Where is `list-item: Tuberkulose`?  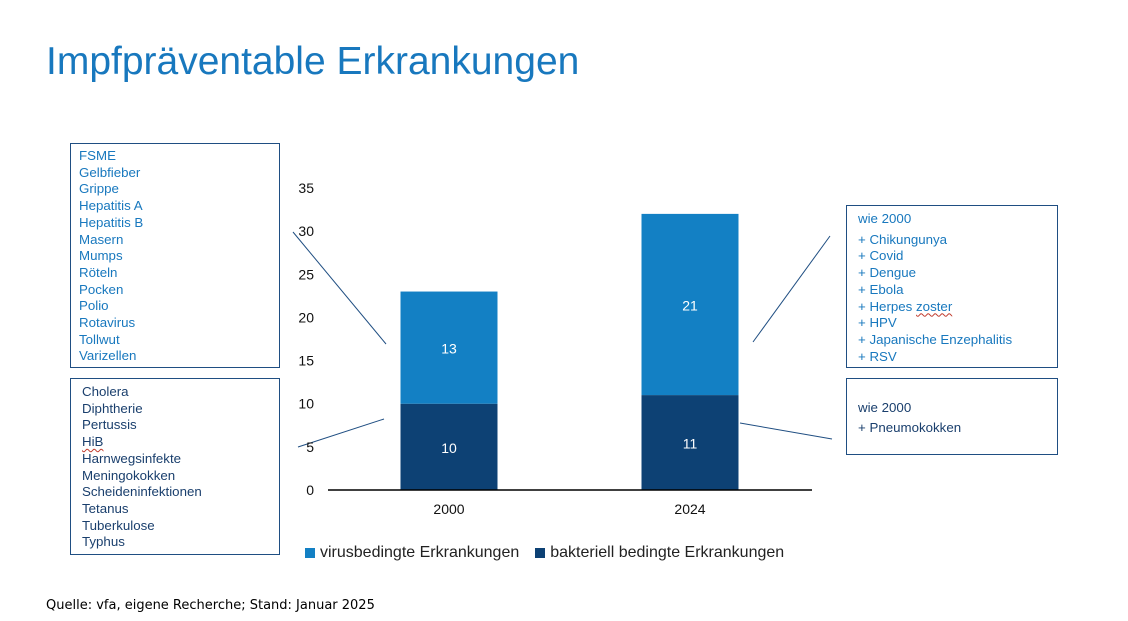 list-item: Tuberkulose is located at coordinates (118, 525).